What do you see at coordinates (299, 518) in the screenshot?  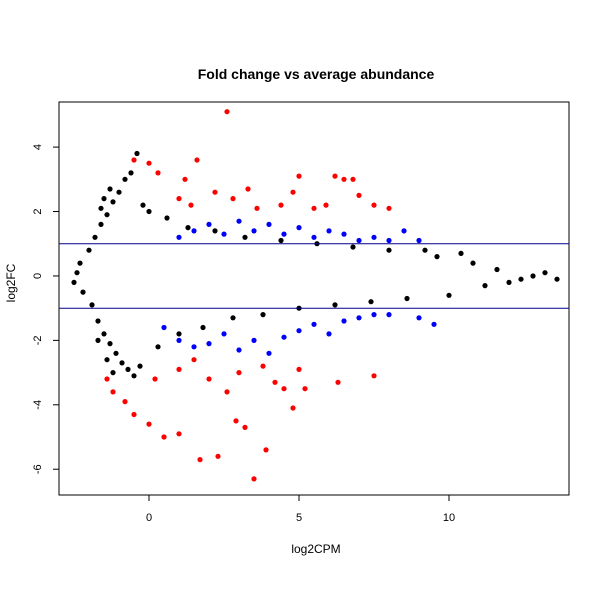 I see `x-tick-label: 5` at bounding box center [299, 518].